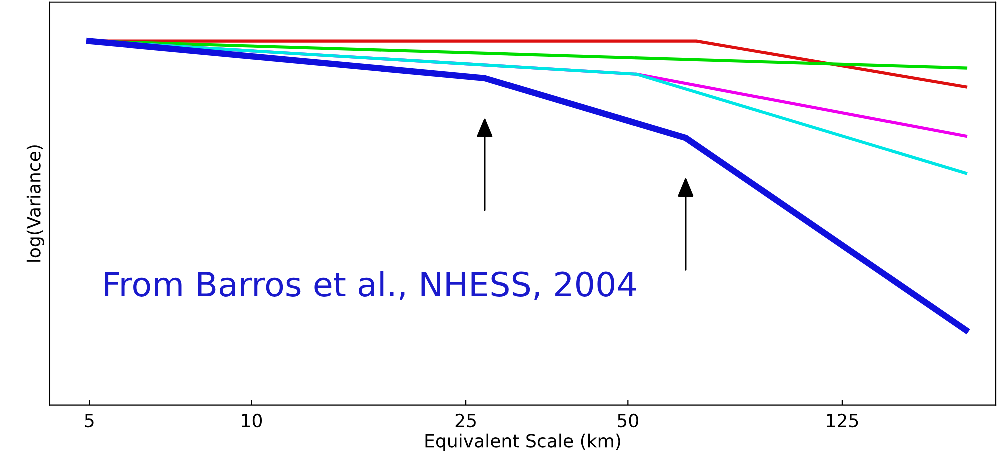 This screenshot has width=999, height=474. I want to click on x-tick-label: 10, so click(252, 421).